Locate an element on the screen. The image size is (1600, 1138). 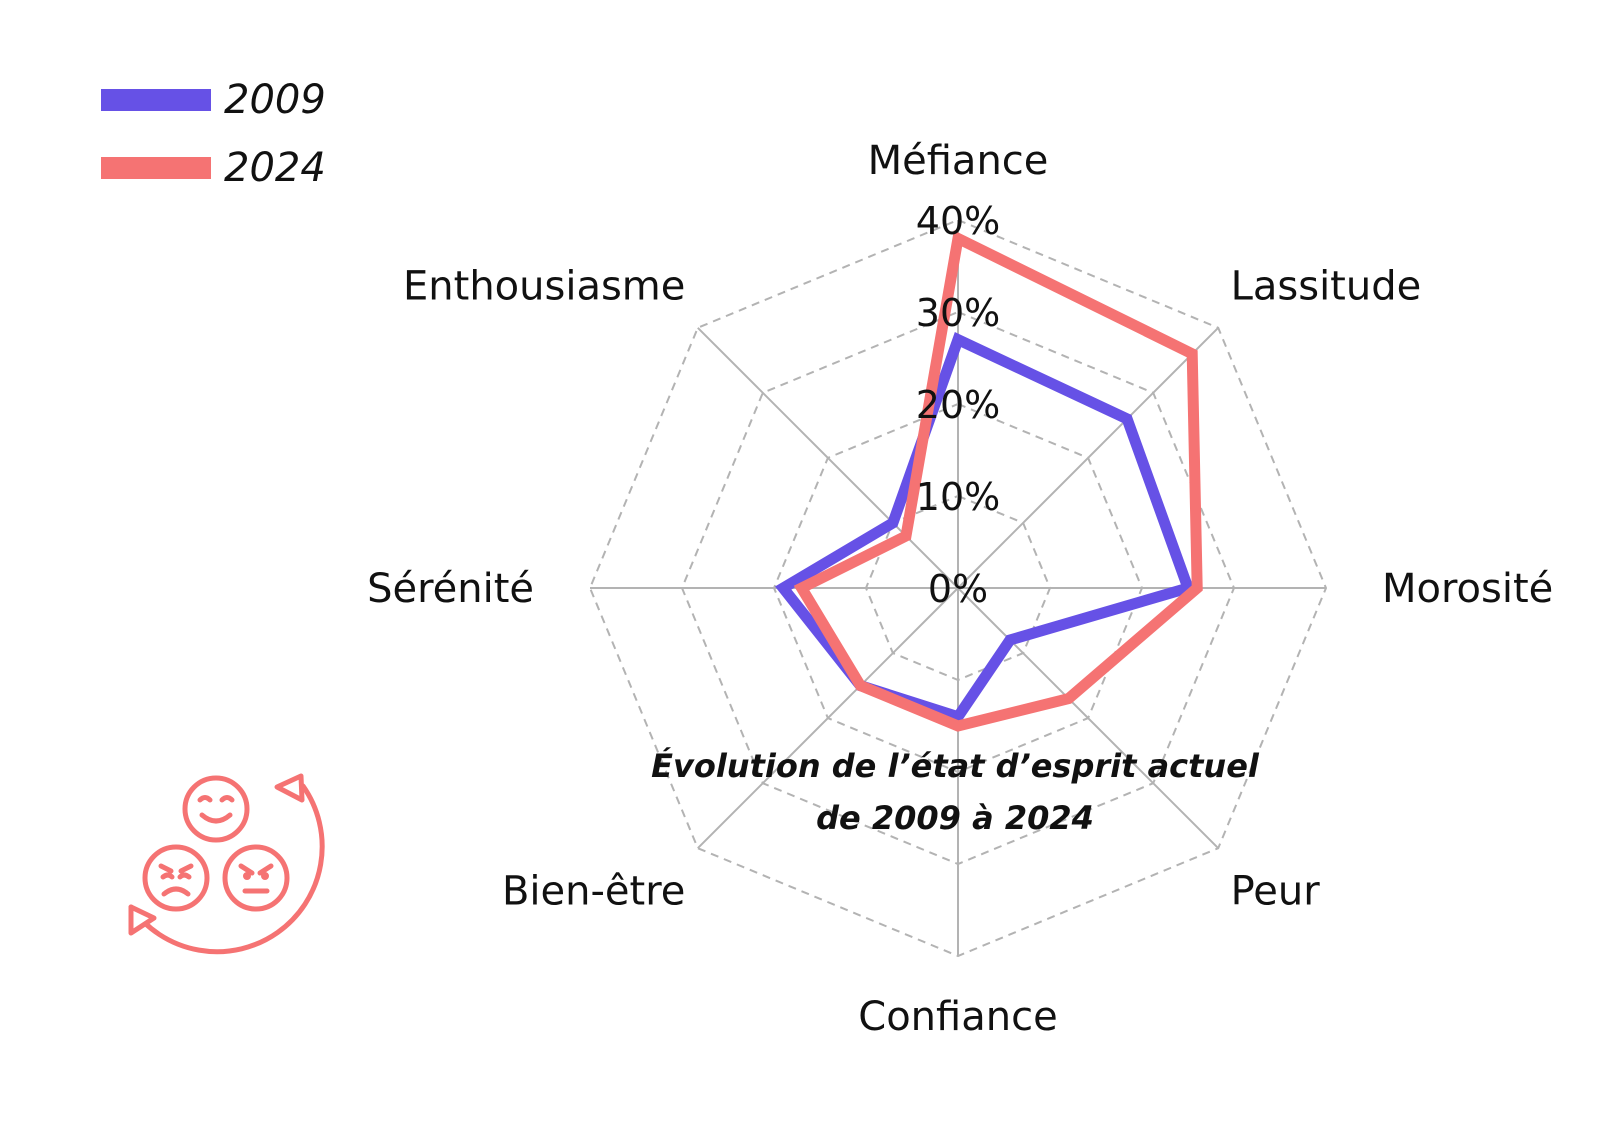
tick-label-3: 30% is located at coordinates (958, 313).